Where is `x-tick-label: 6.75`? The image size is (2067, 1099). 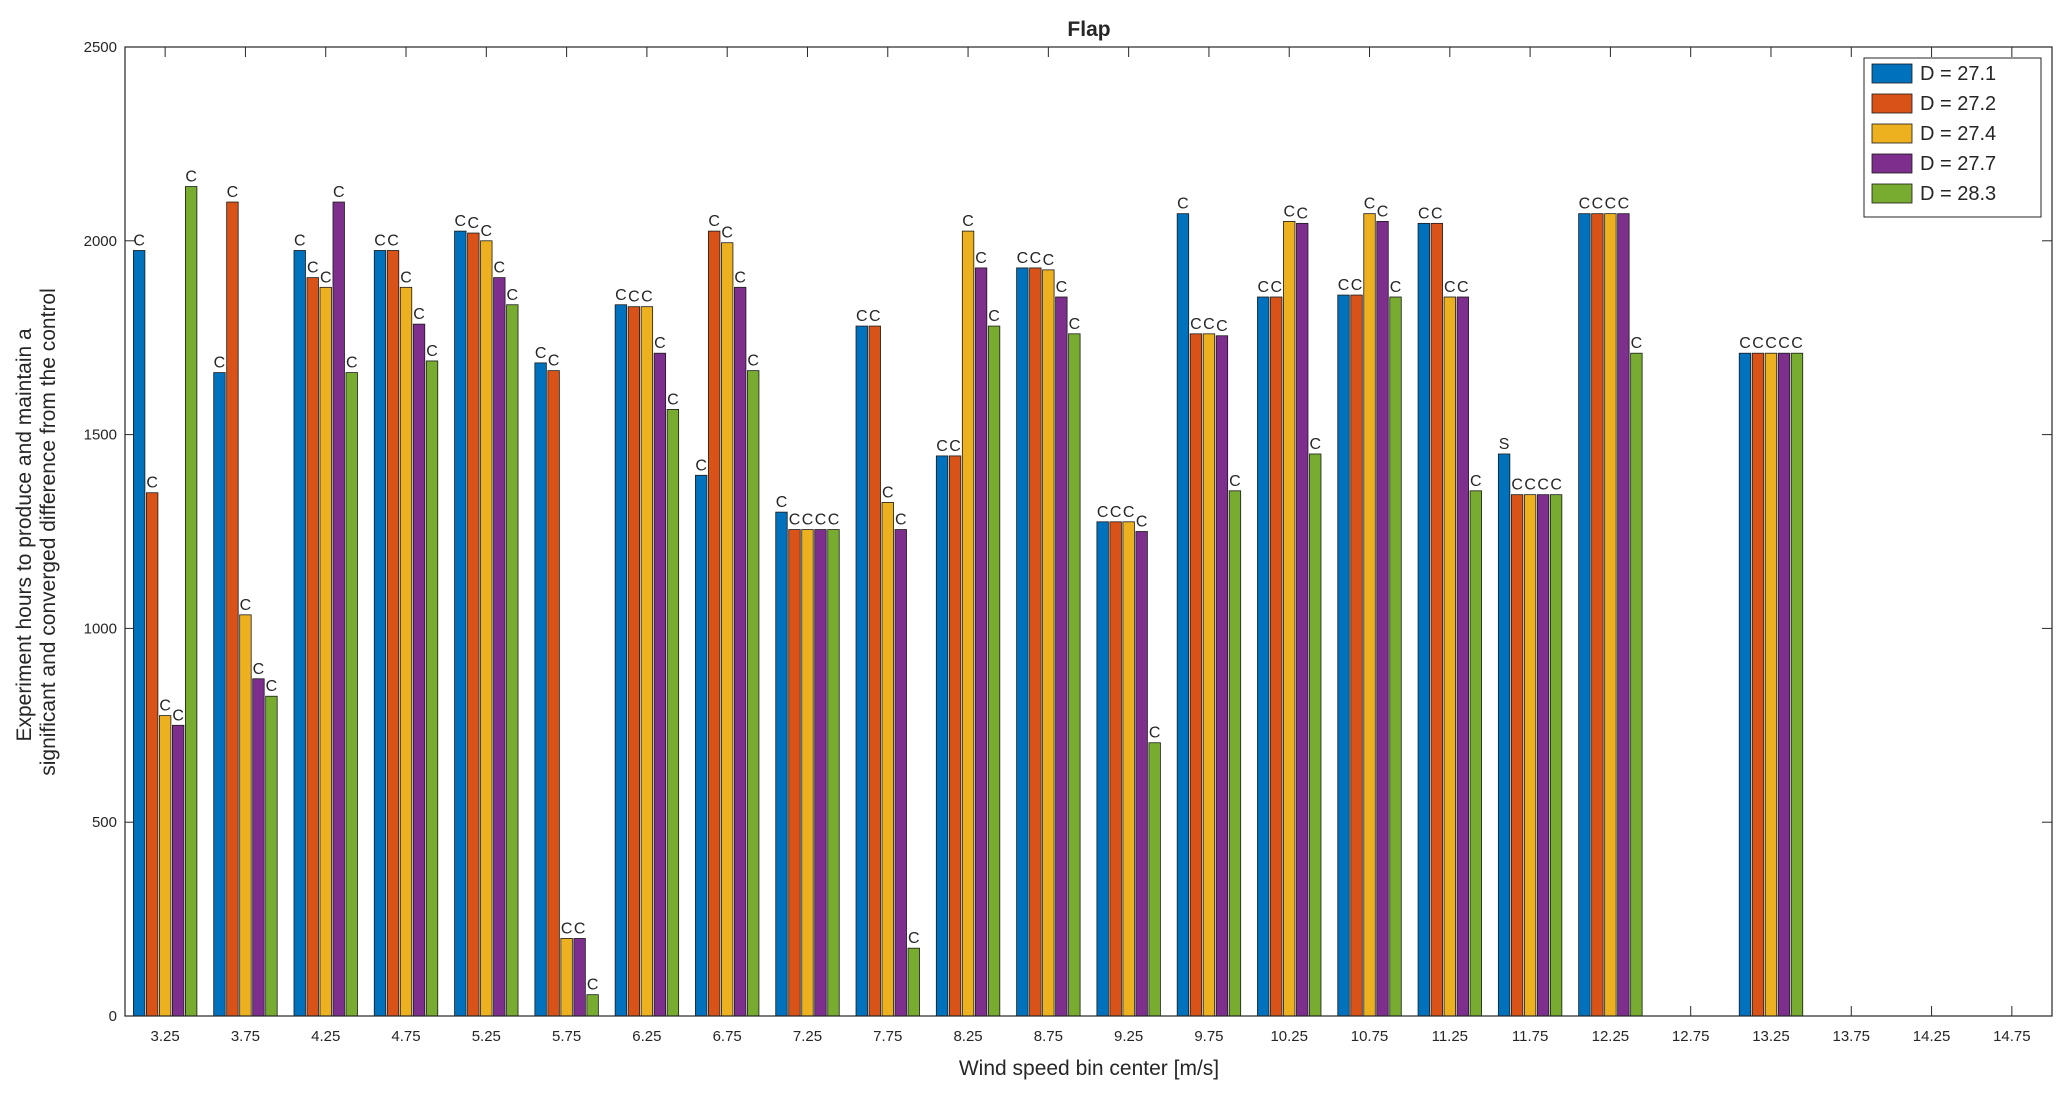 x-tick-label: 6.75 is located at coordinates (727, 1036).